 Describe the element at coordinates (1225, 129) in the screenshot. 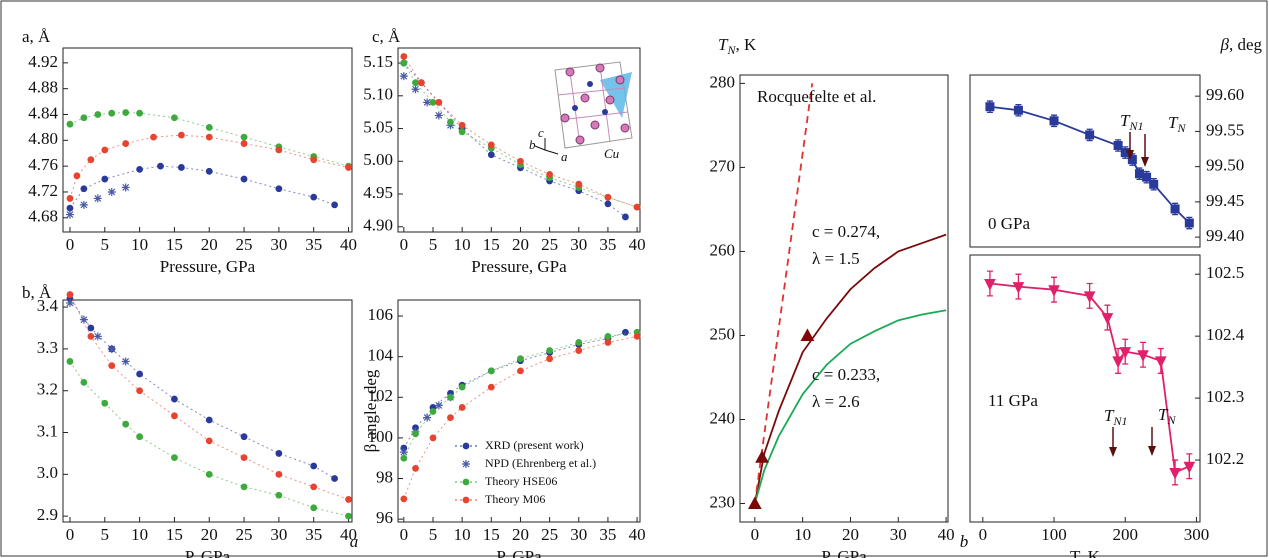

I see `y-tick-label: 99.55` at that location.